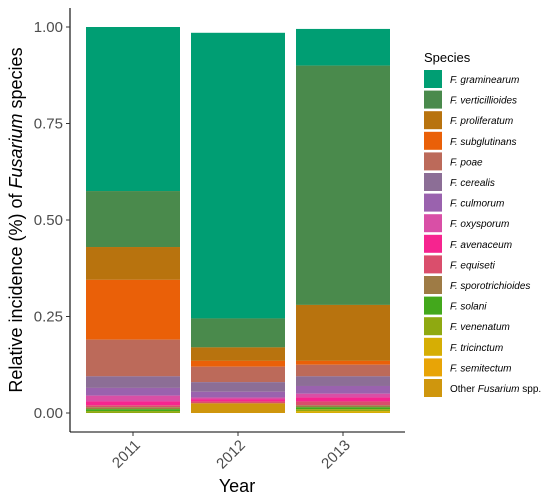  What do you see at coordinates (16, 80) in the screenshot?
I see `y-axis-title-suffix: species` at bounding box center [16, 80].